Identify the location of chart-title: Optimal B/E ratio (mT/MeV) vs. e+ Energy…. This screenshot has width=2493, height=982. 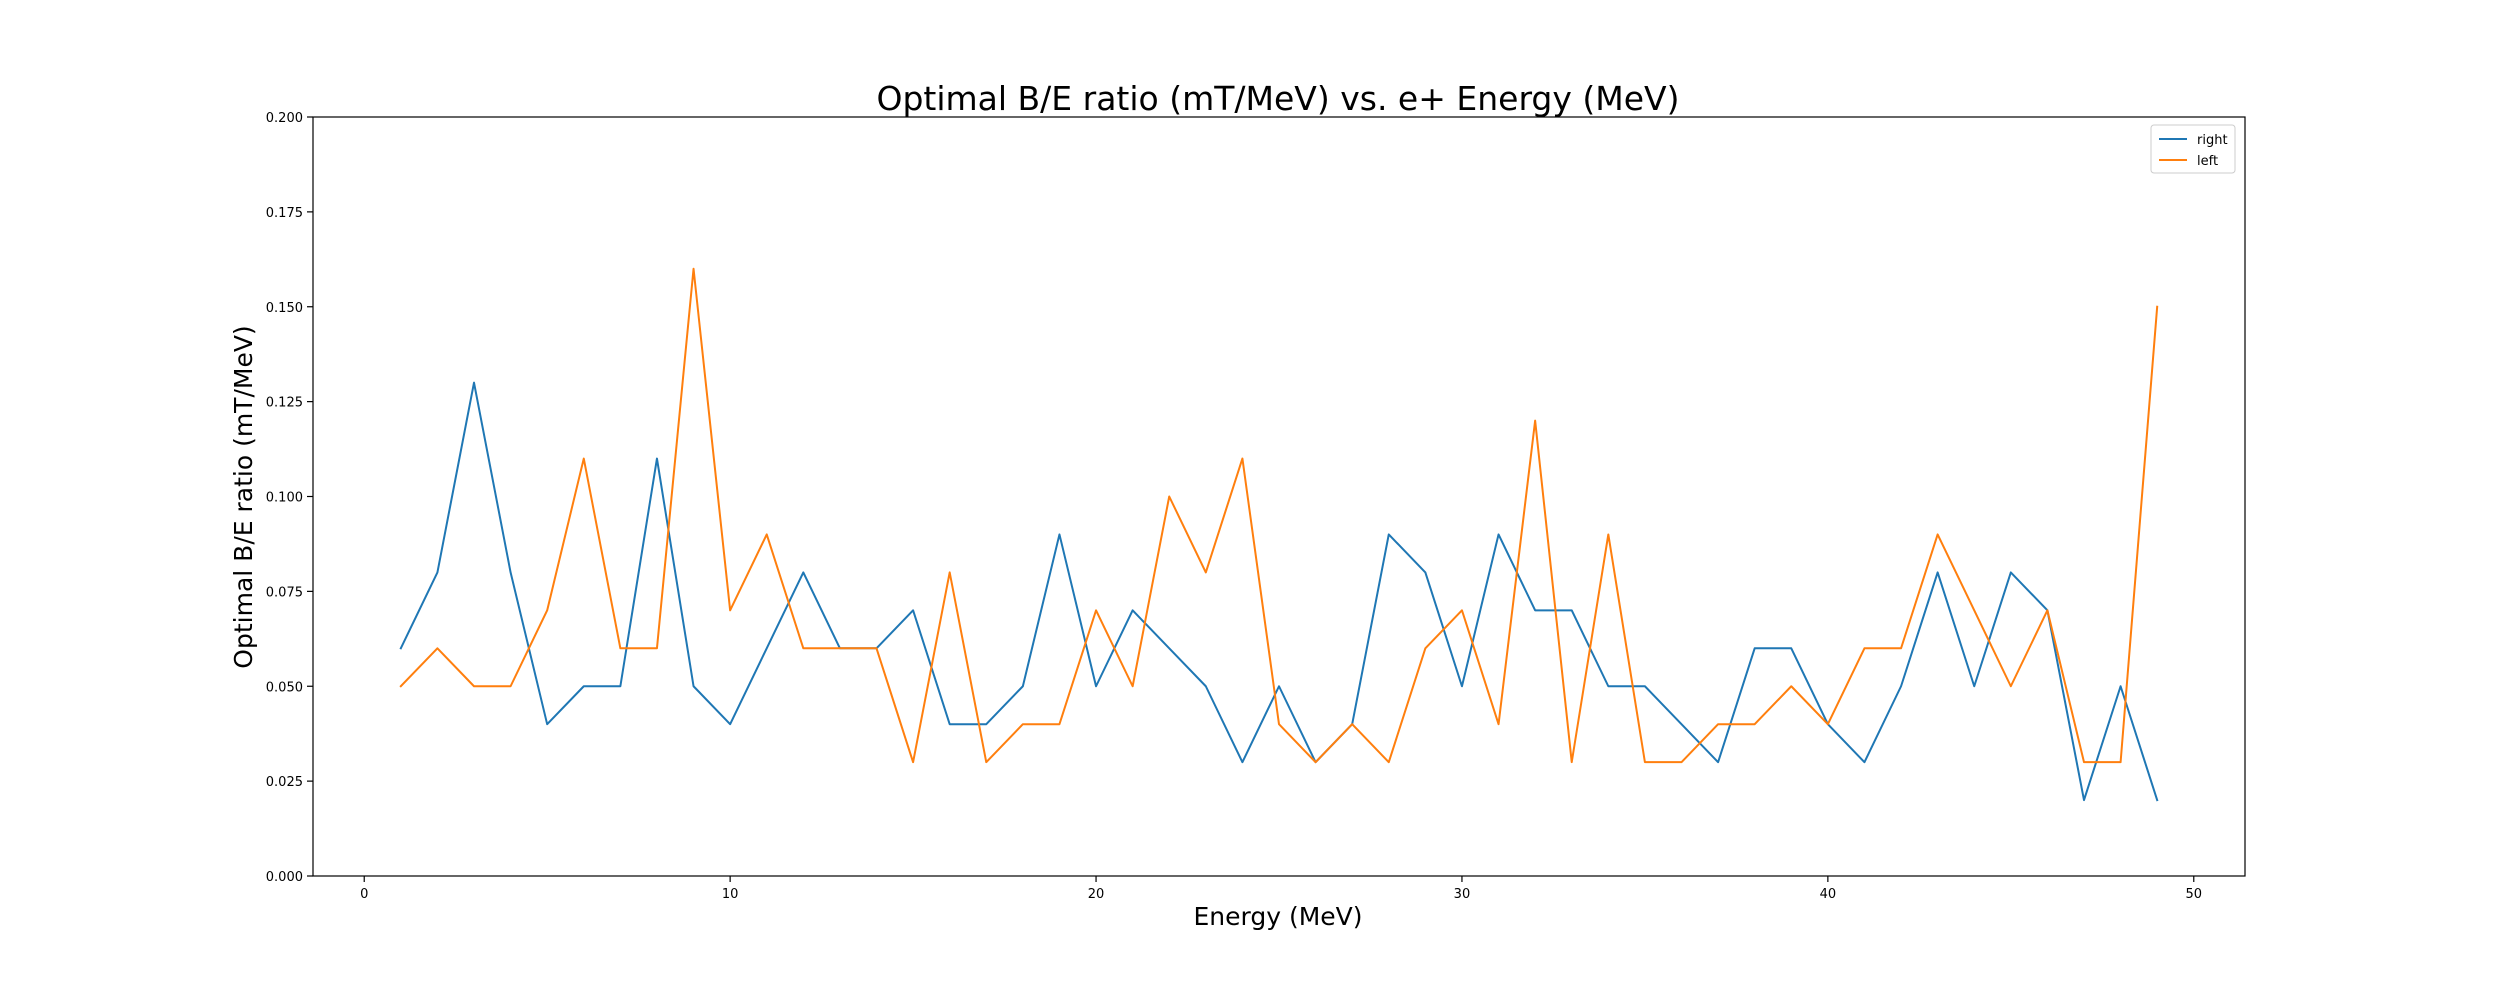
(1277, 98).